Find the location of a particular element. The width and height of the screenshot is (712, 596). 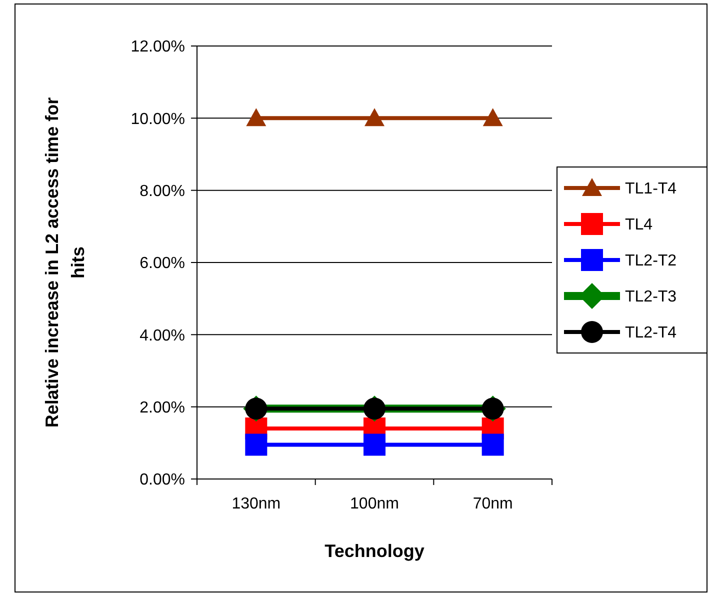

legend-label: TL2-T4 is located at coordinates (651, 333).